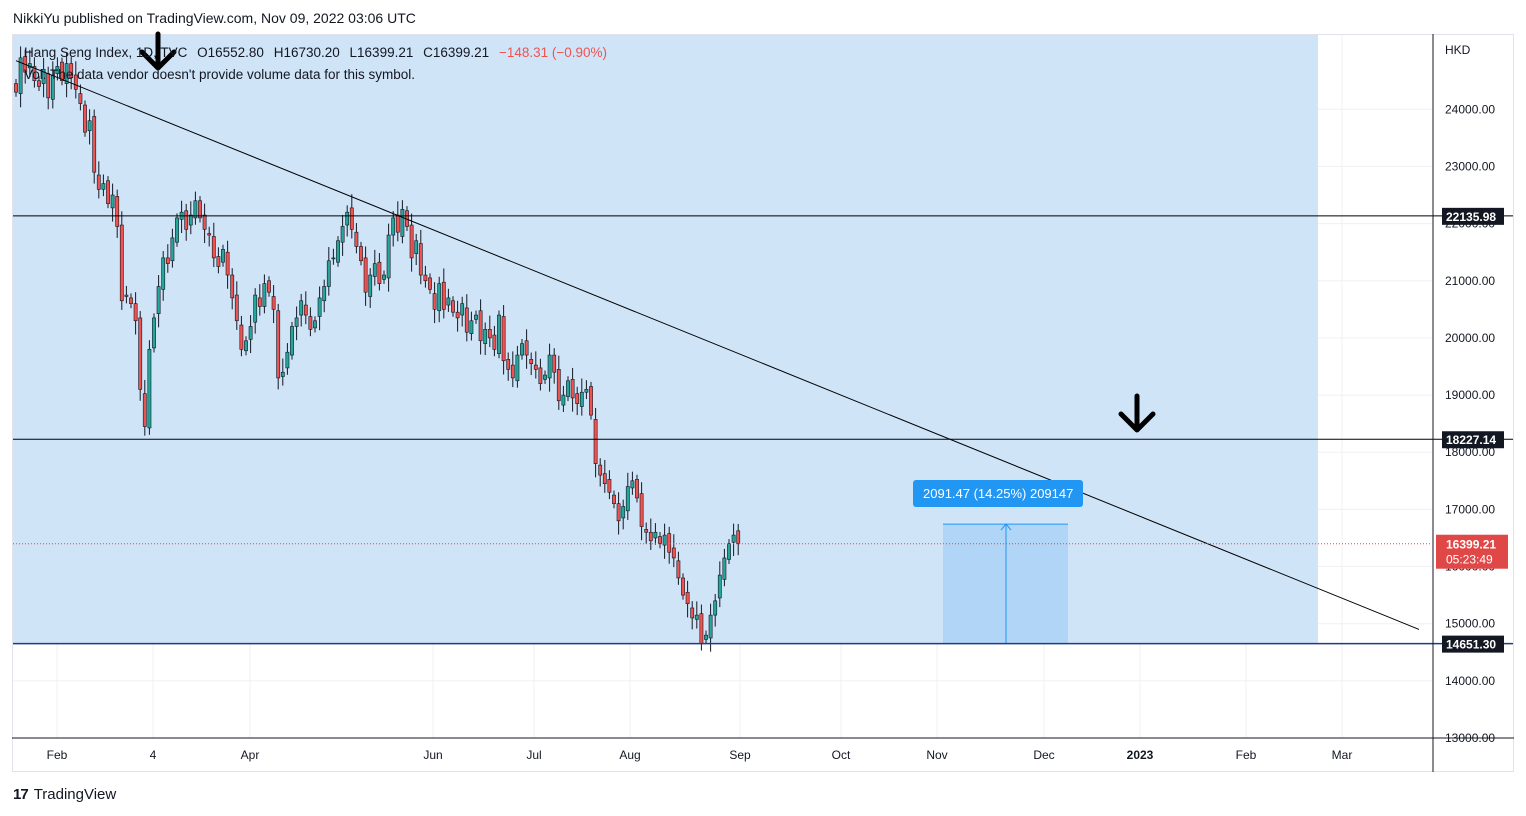 The height and width of the screenshot is (816, 1526). I want to click on tradingview-logo-icon: 17, so click(21, 794).